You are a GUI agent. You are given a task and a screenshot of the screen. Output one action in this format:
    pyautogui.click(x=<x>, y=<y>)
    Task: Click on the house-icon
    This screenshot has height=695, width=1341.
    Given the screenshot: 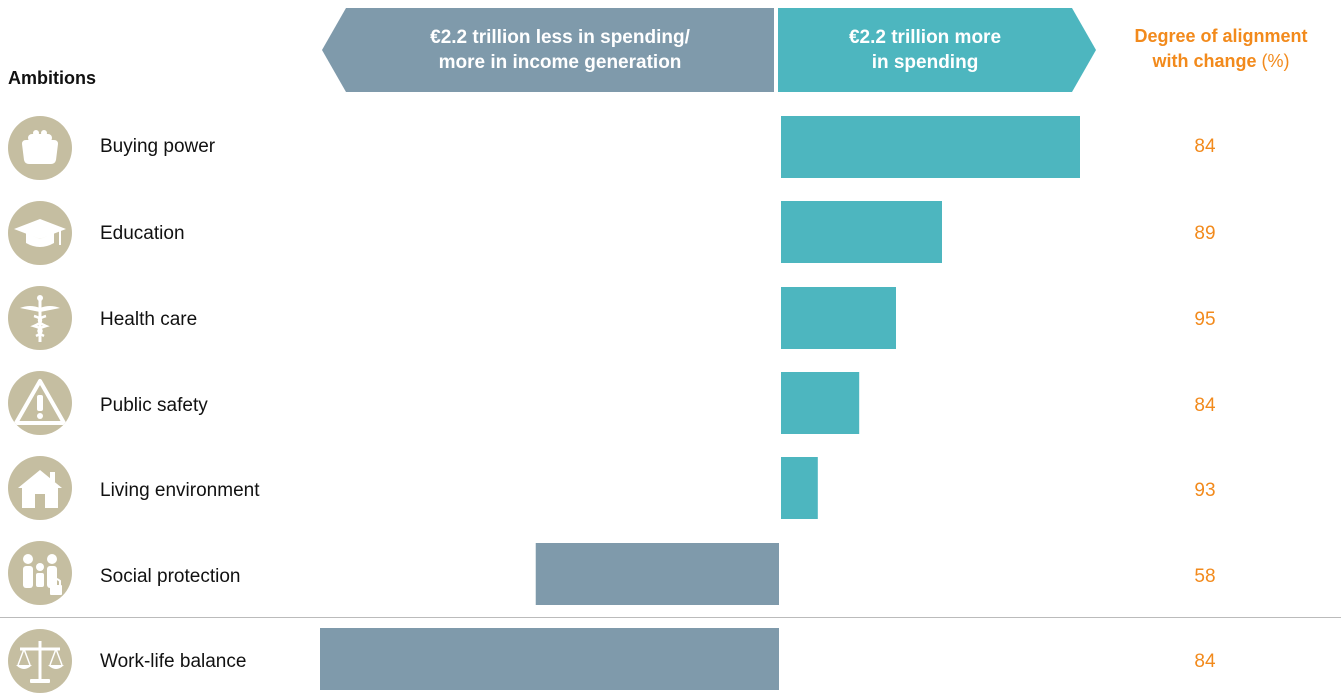 What is the action you would take?
    pyautogui.click(x=40, y=488)
    